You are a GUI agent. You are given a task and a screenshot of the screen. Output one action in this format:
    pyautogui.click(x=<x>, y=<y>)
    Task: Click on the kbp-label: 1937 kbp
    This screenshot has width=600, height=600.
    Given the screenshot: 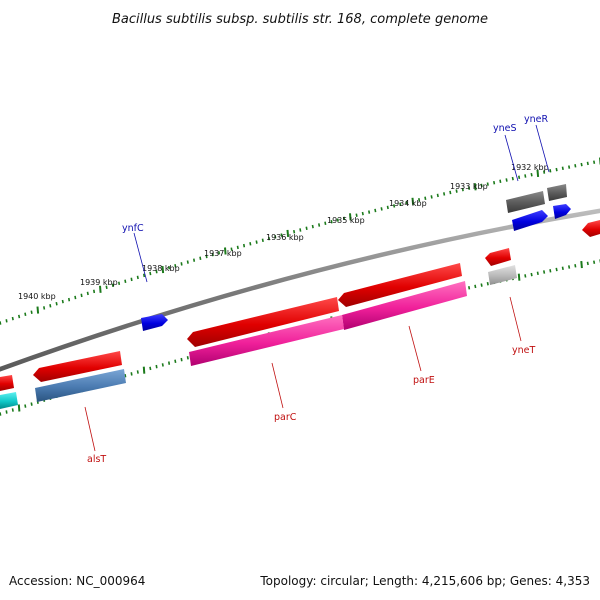 What is the action you would take?
    pyautogui.click(x=223, y=253)
    